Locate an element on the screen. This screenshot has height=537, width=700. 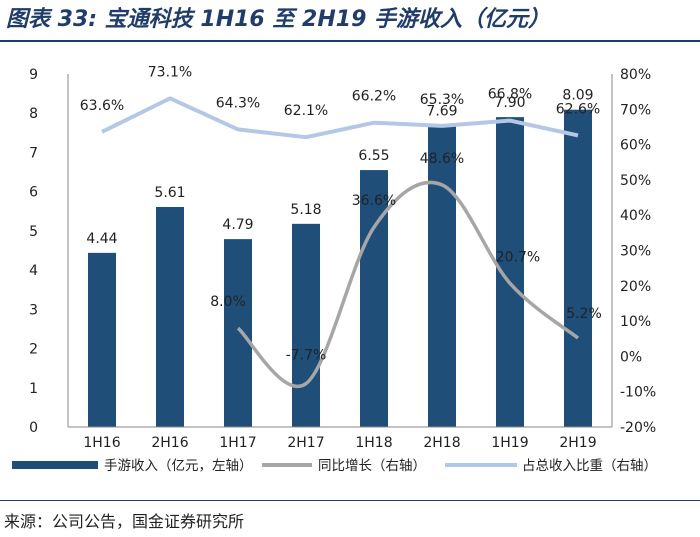
share-value-label: 62.1% is located at coordinates (306, 111).